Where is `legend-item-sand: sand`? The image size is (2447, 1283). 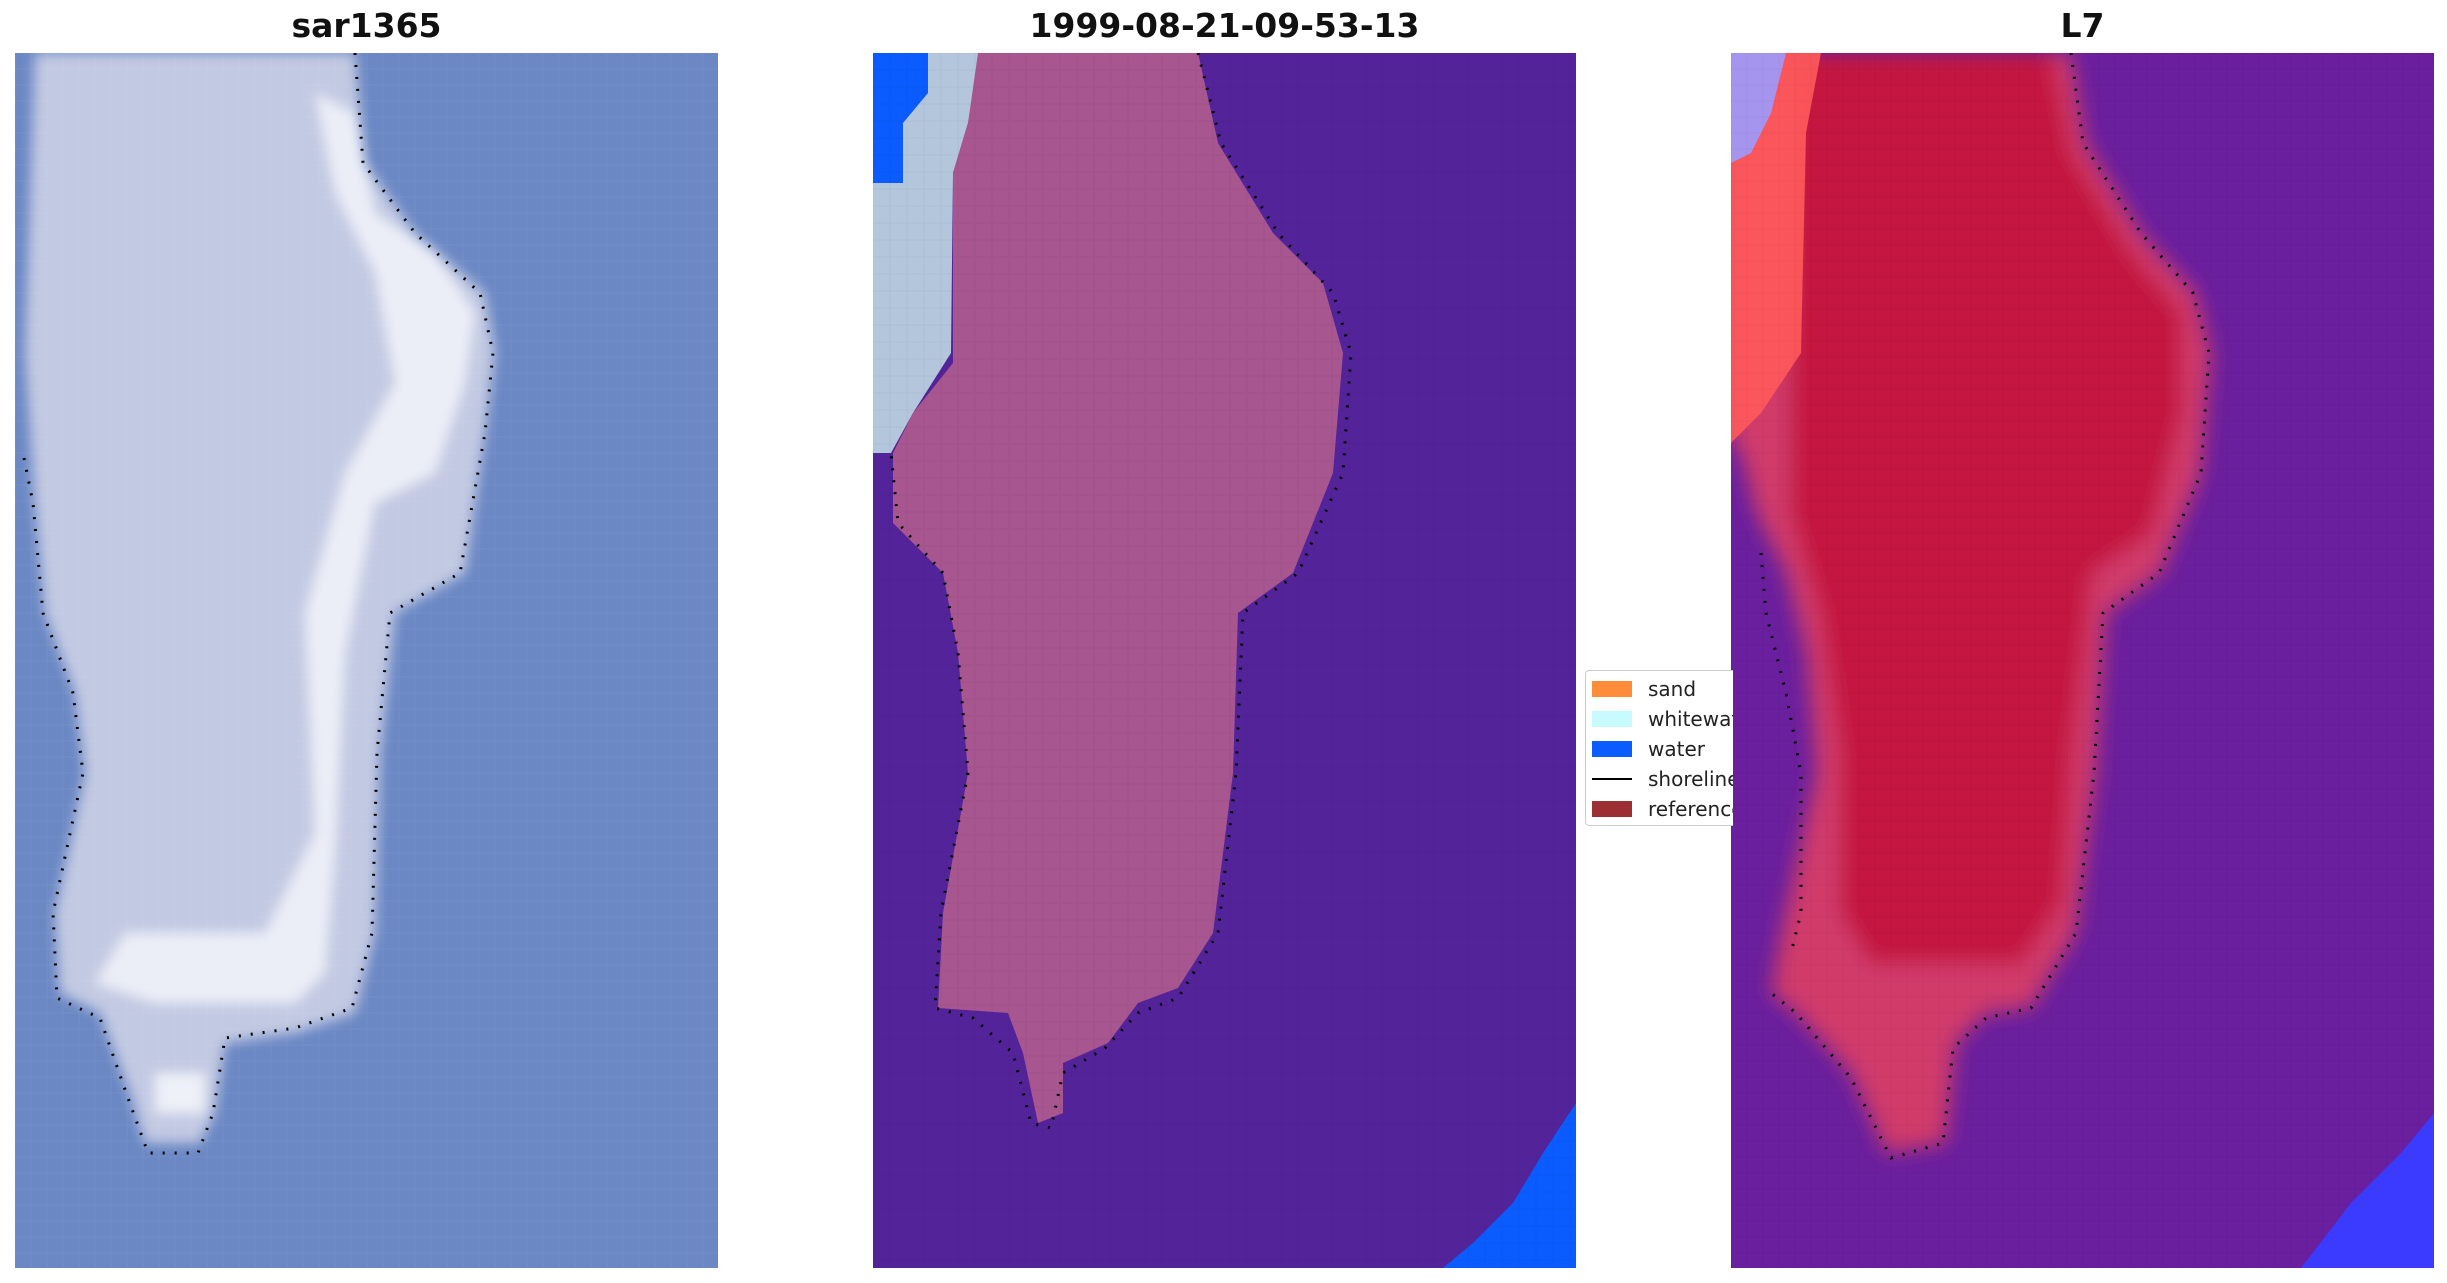
legend-item-sand: sand is located at coordinates (1662, 689).